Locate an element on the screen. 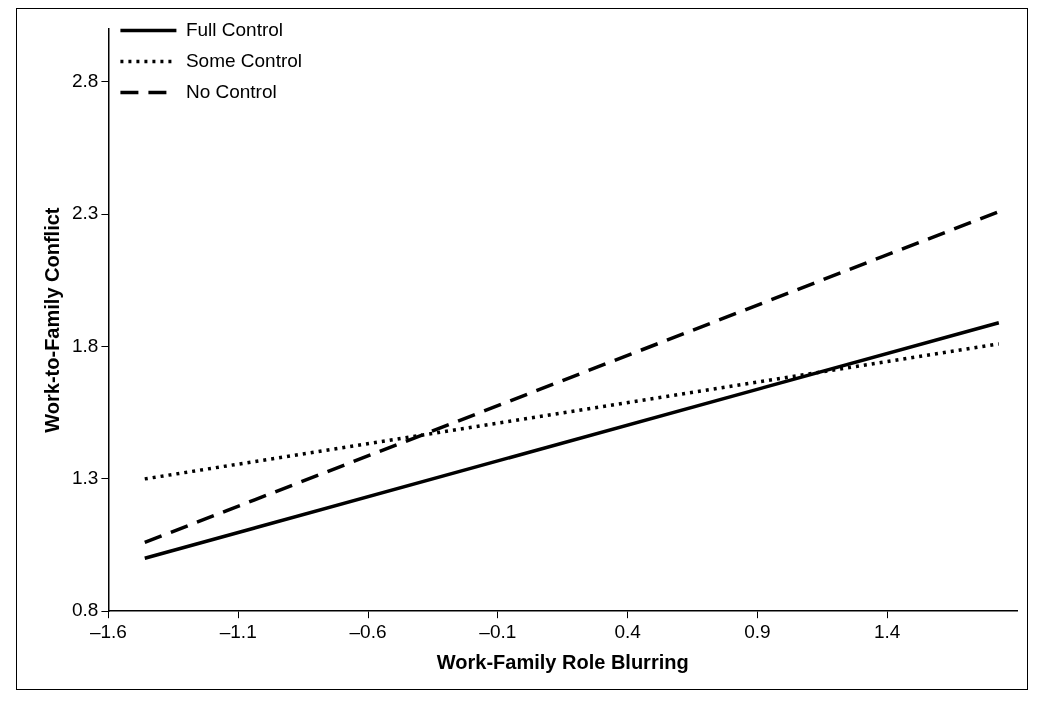  legend-label: Full Control is located at coordinates (234, 29).